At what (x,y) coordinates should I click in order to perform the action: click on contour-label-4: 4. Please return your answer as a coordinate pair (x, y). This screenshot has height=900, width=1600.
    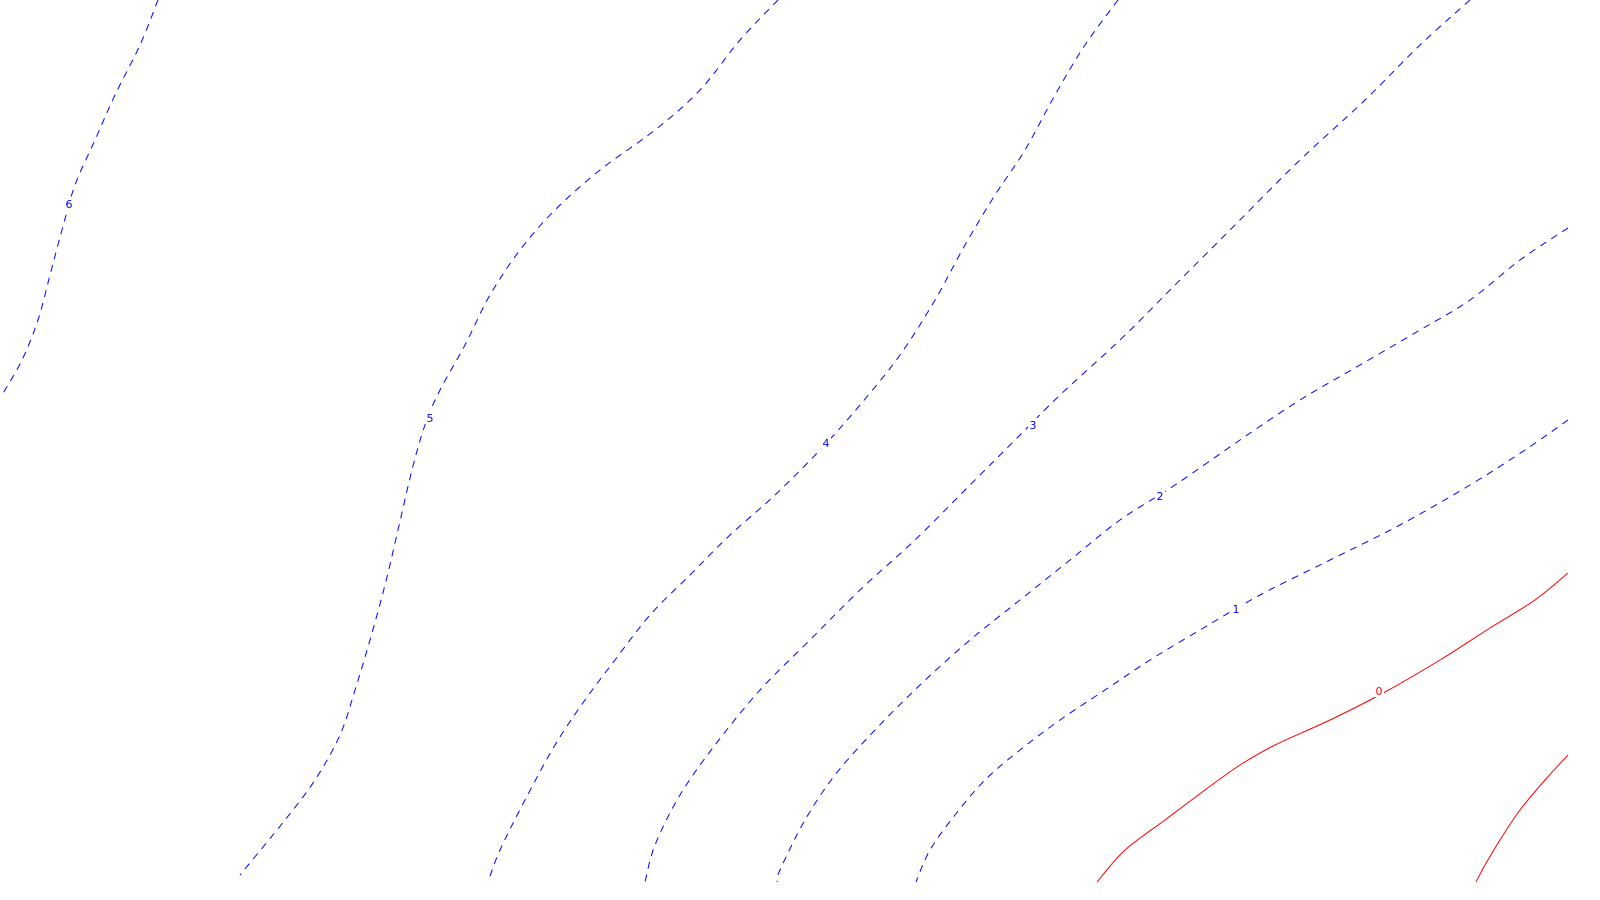
    Looking at the image, I should click on (826, 443).